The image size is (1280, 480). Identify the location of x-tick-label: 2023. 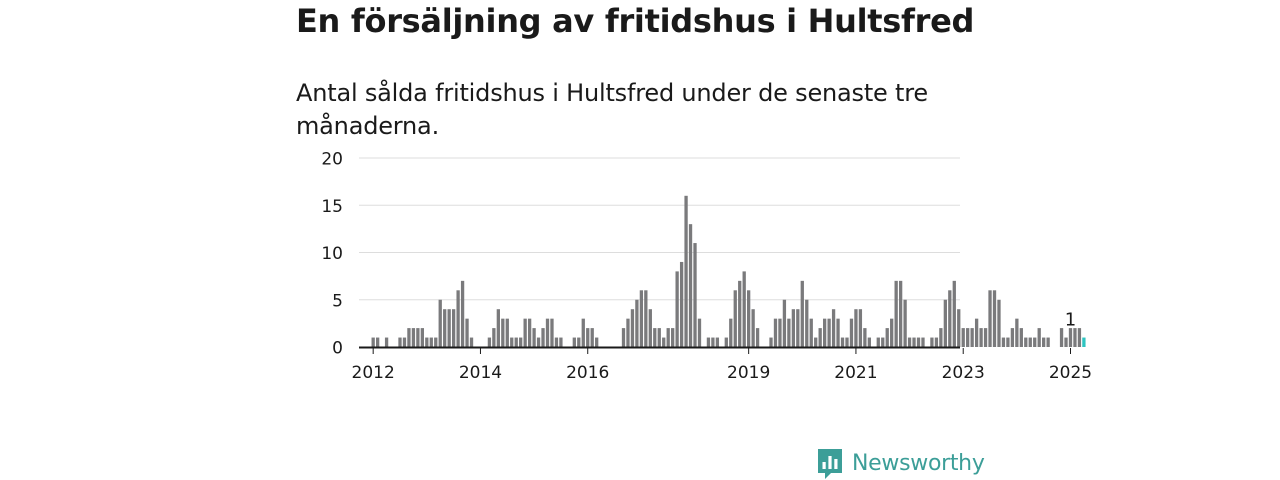
(963, 373).